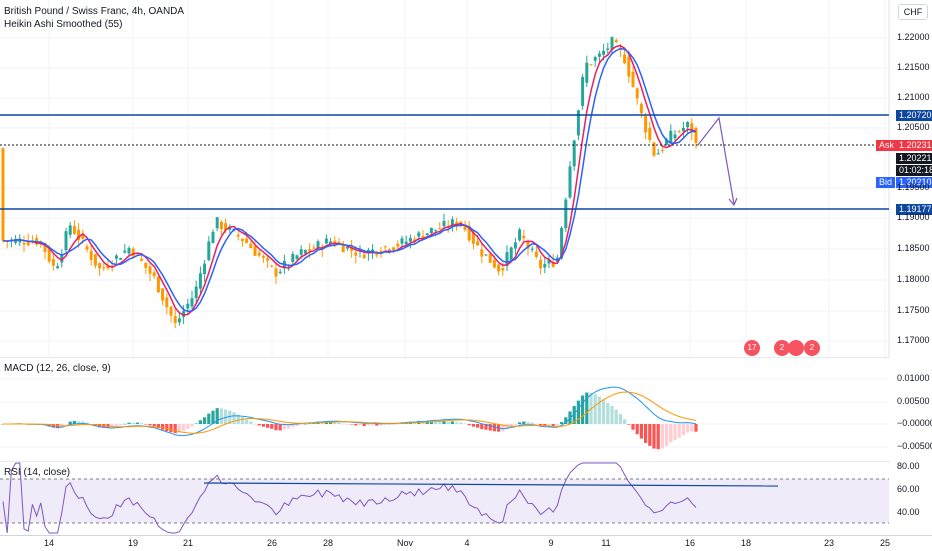 The width and height of the screenshot is (932, 551). Describe the element at coordinates (914, 209) in the screenshot. I see `support-price-tag: 1.19177` at that location.